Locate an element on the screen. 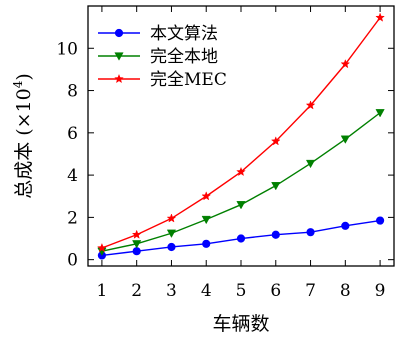 This screenshot has width=398, height=337. x-tick-label: 3 is located at coordinates (171, 291).